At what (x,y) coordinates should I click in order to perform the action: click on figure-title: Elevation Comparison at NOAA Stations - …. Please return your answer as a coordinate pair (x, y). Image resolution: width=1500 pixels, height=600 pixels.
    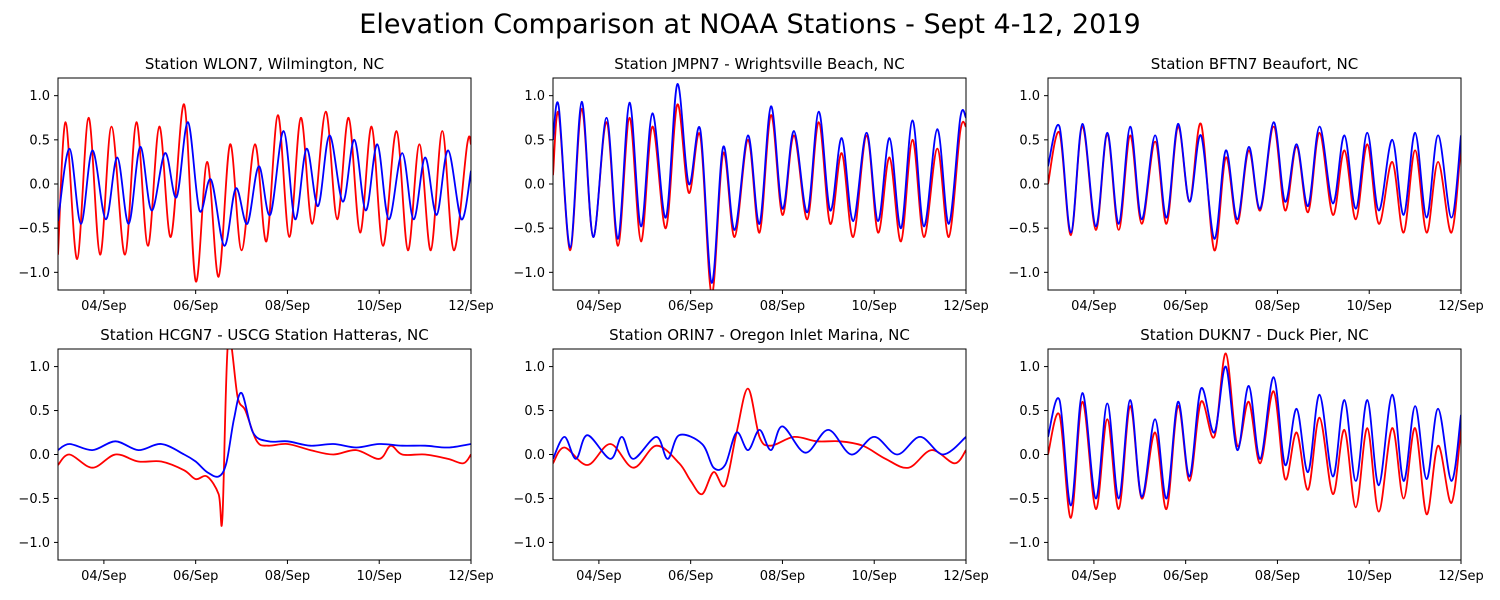
    Looking at the image, I should click on (749, 24).